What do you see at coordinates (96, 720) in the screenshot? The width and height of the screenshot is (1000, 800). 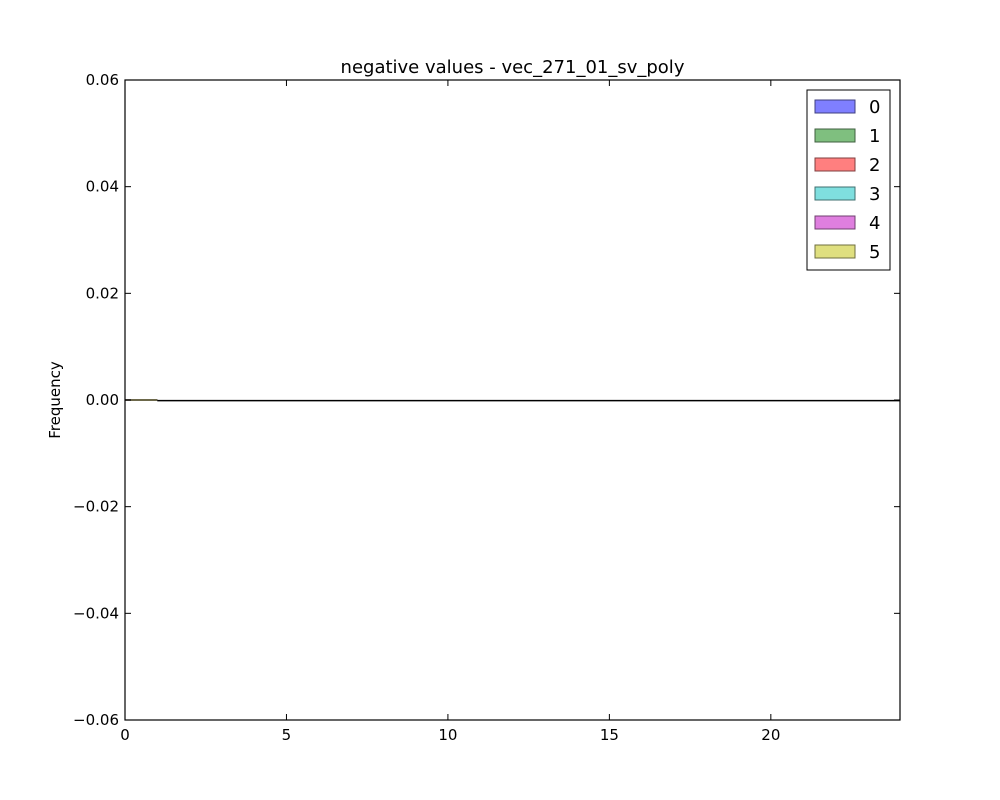 I see `y-tick-label: −0.06` at bounding box center [96, 720].